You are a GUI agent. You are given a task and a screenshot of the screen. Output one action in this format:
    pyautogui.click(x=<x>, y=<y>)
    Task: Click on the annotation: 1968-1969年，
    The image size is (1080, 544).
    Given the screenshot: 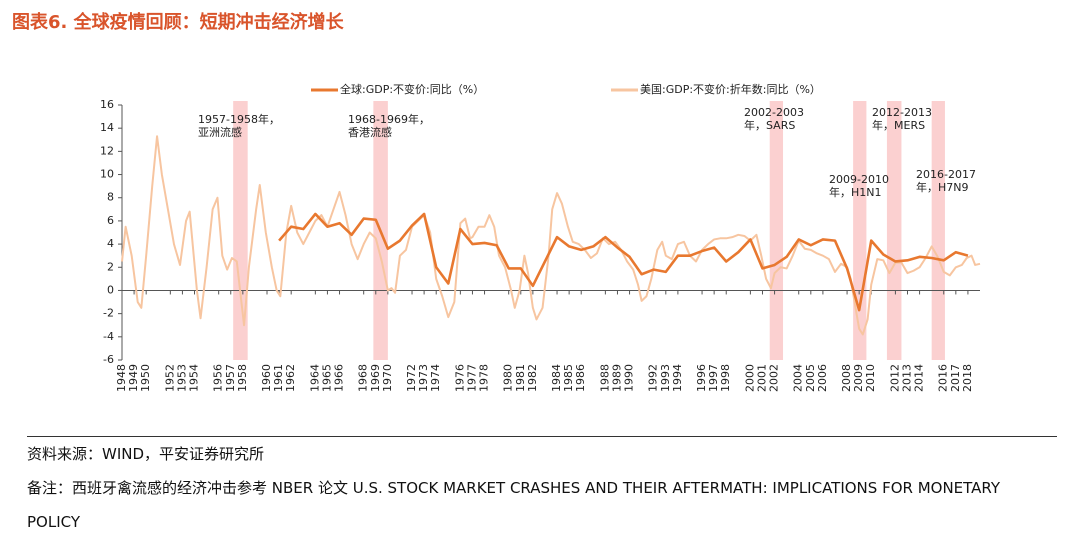 What is the action you would take?
    pyautogui.click(x=389, y=119)
    